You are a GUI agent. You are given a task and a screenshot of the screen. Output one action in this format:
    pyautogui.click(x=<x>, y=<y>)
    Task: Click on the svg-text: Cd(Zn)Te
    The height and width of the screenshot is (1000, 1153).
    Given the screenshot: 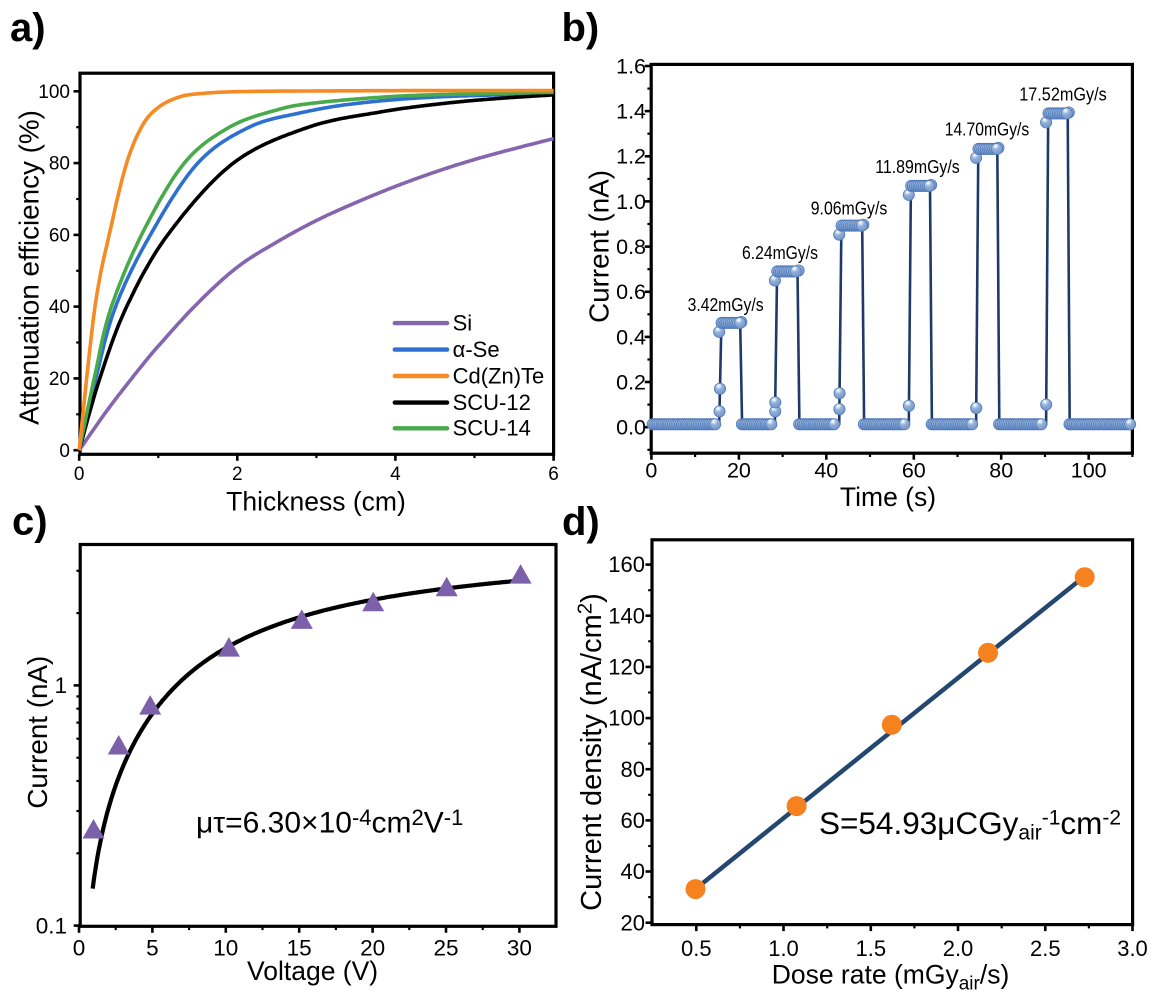 What is the action you would take?
    pyautogui.click(x=499, y=375)
    